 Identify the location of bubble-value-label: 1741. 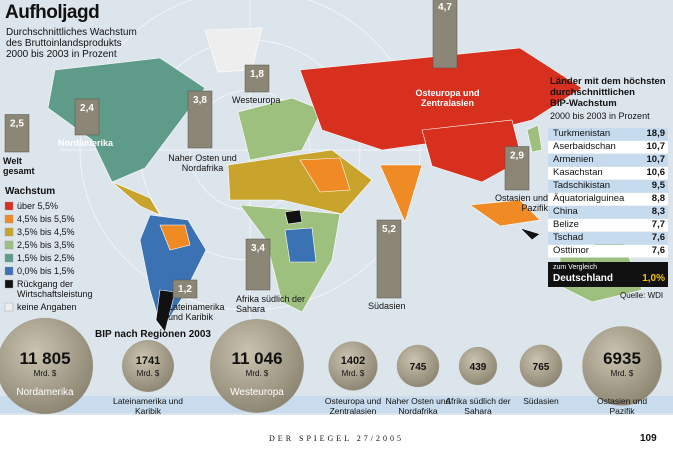
(148, 361).